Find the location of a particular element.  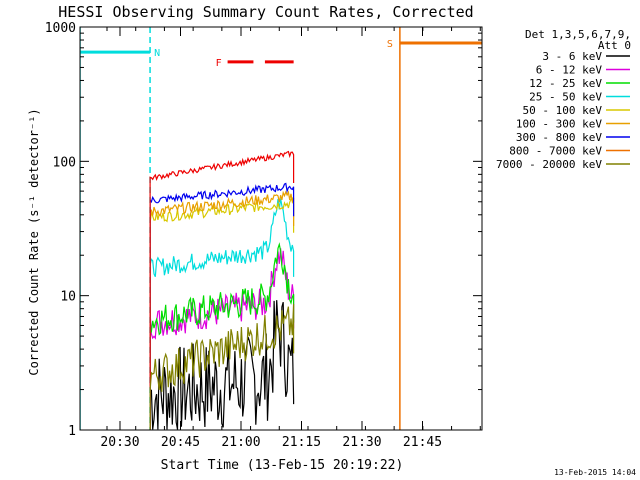

x-axis-label: Start Time (13-Feb-15 20:19:22) is located at coordinates (282, 465).